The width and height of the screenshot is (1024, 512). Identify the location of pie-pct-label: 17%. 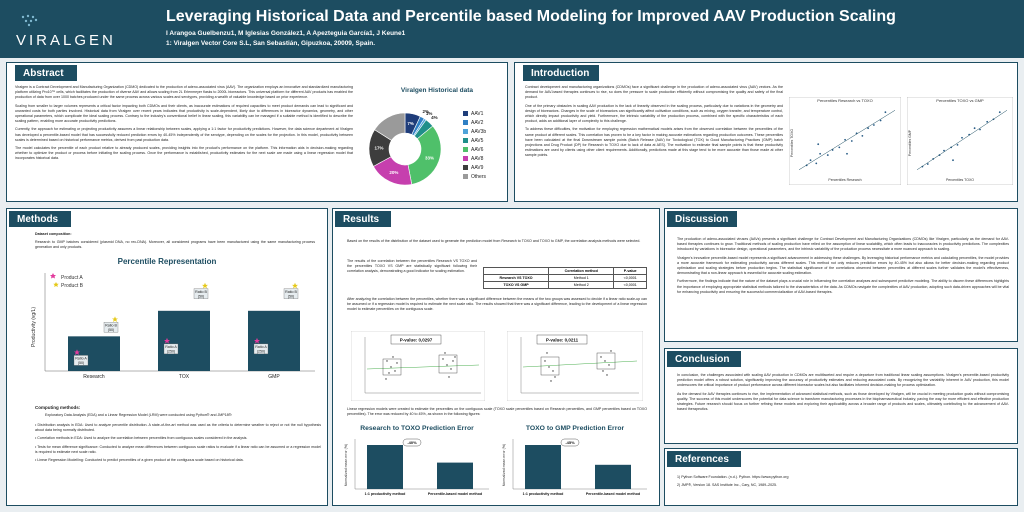
(379, 148).